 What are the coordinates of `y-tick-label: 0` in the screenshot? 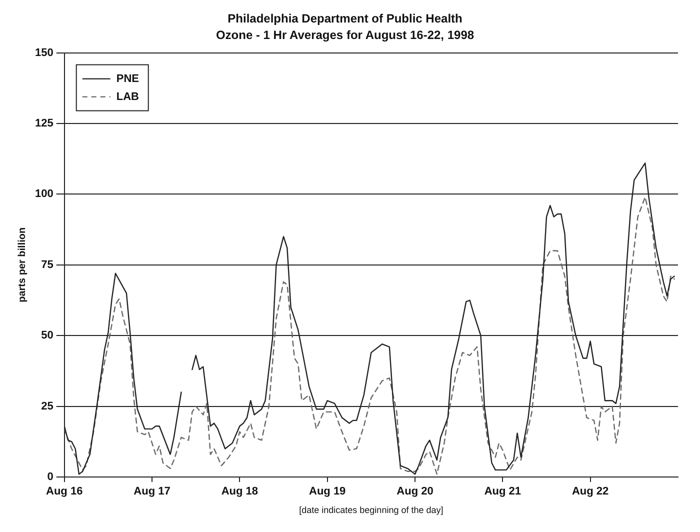 It's located at (50, 477).